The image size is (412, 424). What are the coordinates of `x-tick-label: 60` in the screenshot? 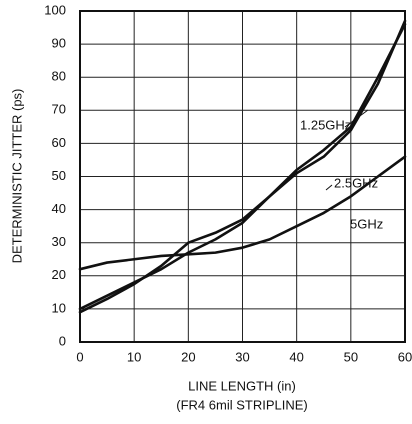 It's located at (405, 356).